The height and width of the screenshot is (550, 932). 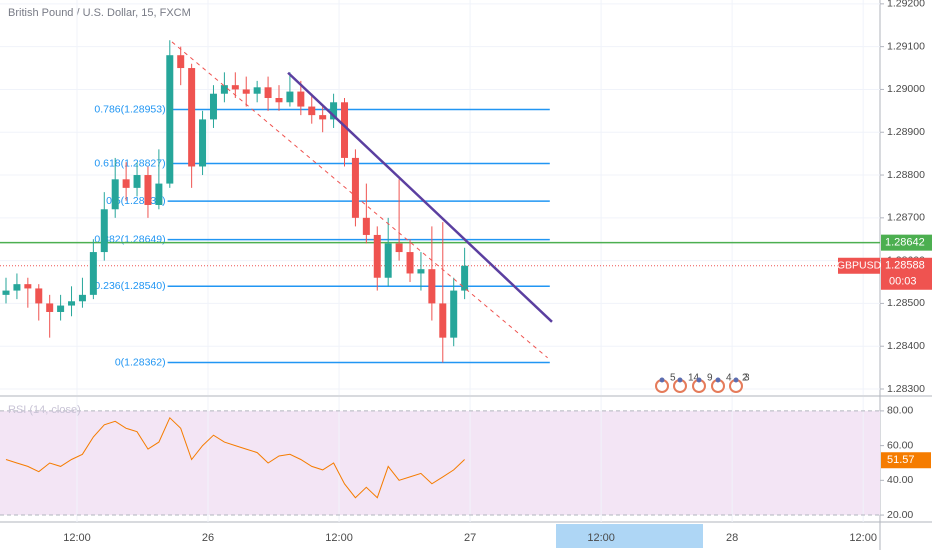 What do you see at coordinates (906, 46) in the screenshot?
I see `y-tick-label: 1.29100` at bounding box center [906, 46].